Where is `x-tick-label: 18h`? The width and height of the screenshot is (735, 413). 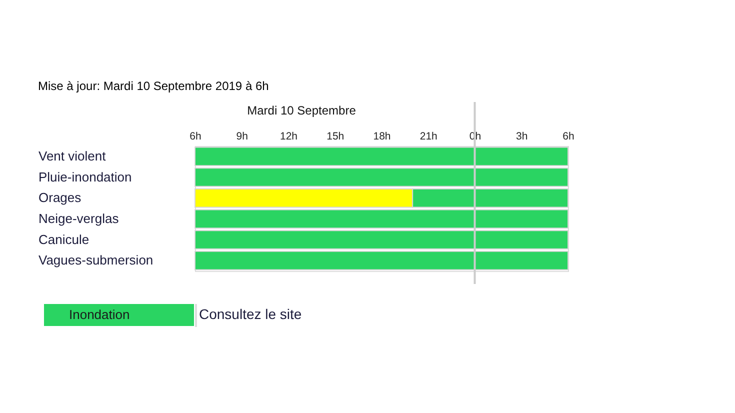
x-tick-label: 18h is located at coordinates (382, 136).